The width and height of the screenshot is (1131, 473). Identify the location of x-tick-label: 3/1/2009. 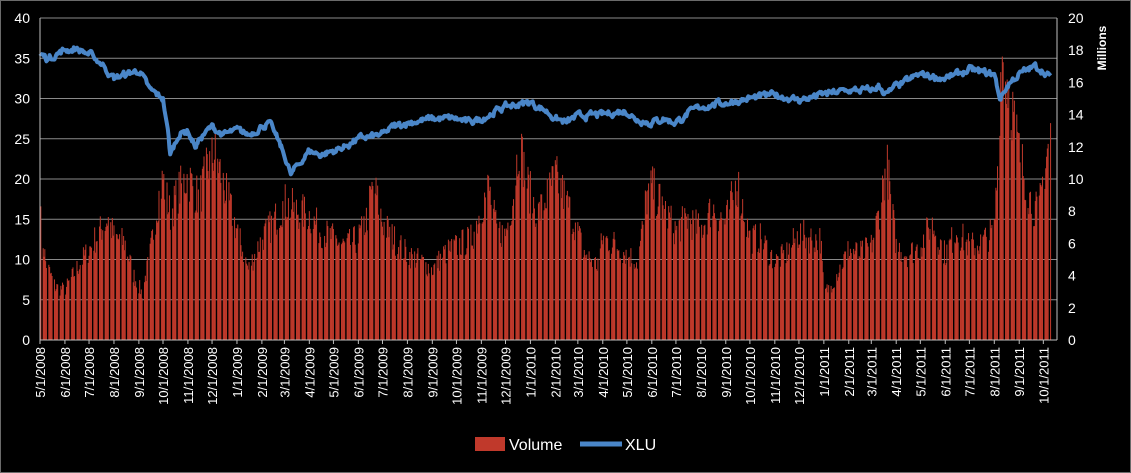
(284, 372).